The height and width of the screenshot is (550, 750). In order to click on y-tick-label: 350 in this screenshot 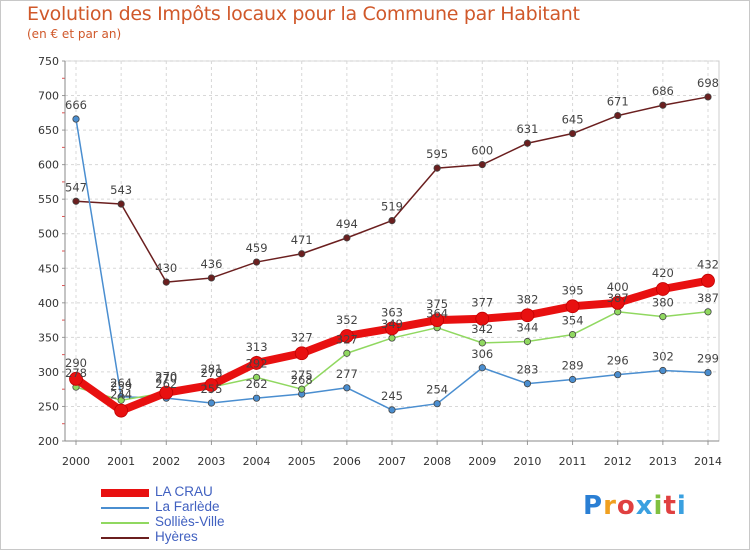, I will do `click(48, 337)`.